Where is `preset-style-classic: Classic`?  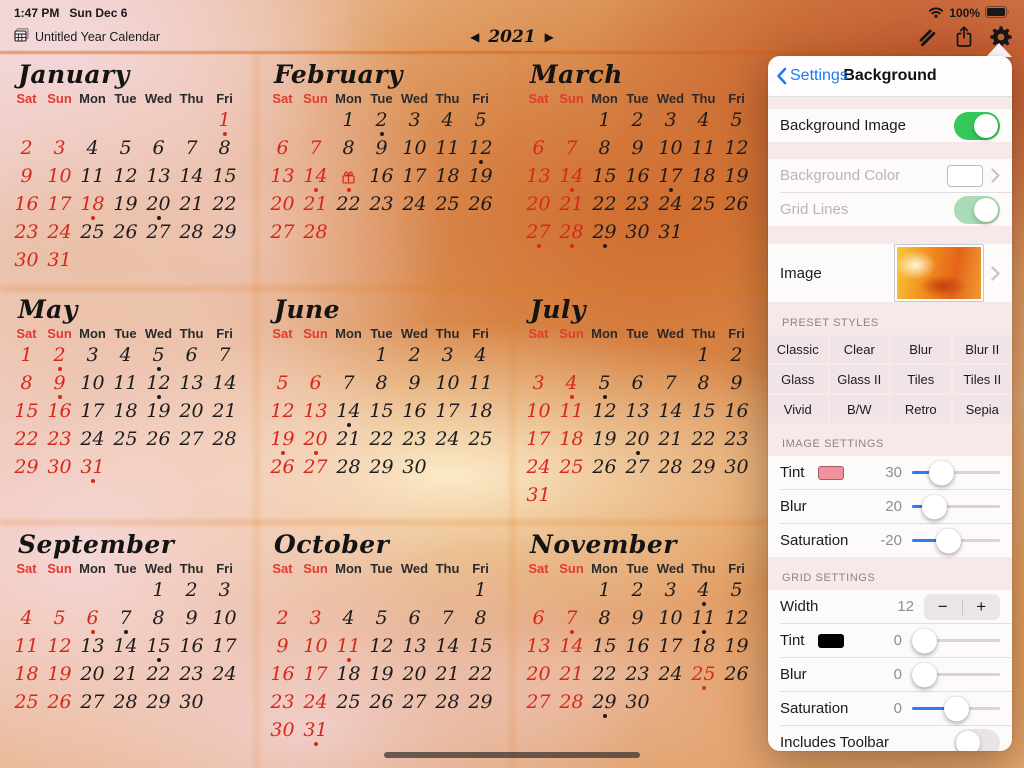 preset-style-classic: Classic is located at coordinates (798, 349).